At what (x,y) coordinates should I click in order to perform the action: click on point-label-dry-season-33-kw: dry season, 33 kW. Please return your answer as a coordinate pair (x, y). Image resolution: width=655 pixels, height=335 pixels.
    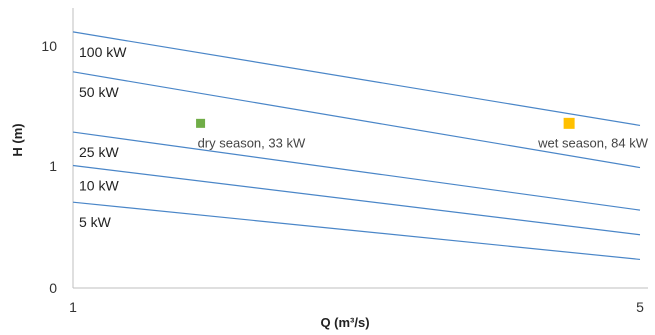
    Looking at the image, I should click on (252, 142).